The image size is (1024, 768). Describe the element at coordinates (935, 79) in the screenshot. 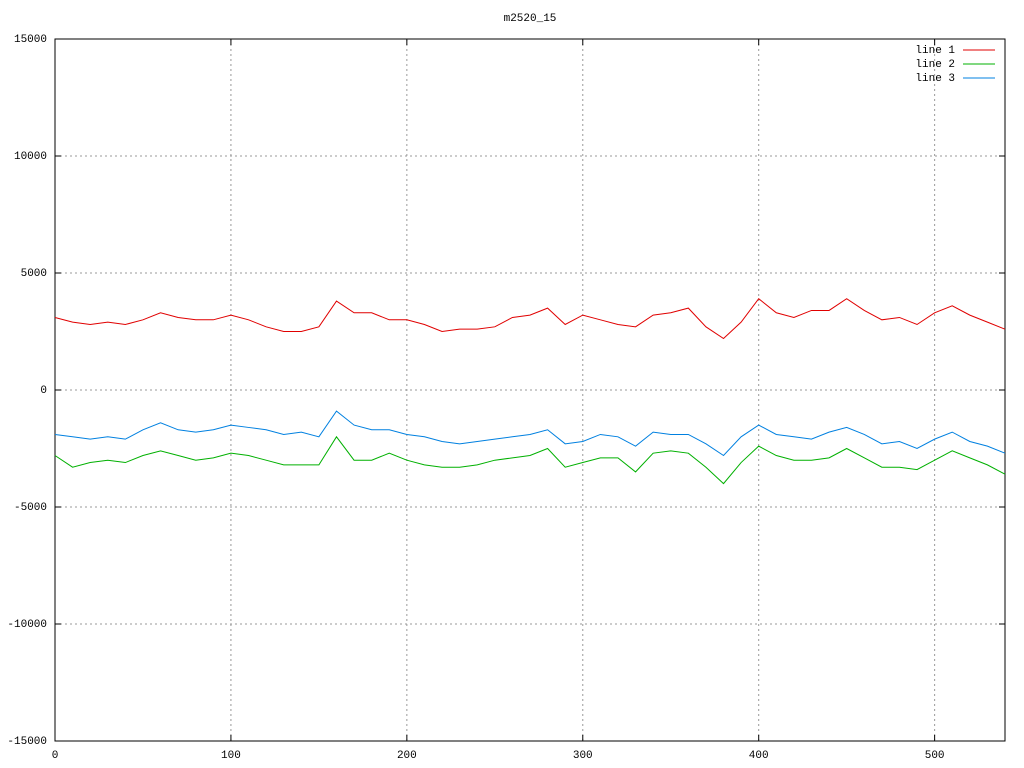

I see `legend-label: line 3` at that location.